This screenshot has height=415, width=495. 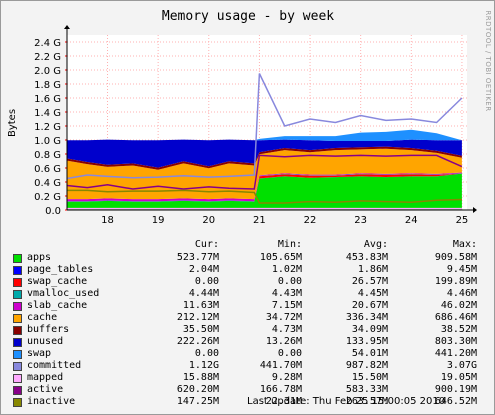 What do you see at coordinates (47, 43) in the screenshot?
I see `y-tick-label: 2.4 G` at bounding box center [47, 43].